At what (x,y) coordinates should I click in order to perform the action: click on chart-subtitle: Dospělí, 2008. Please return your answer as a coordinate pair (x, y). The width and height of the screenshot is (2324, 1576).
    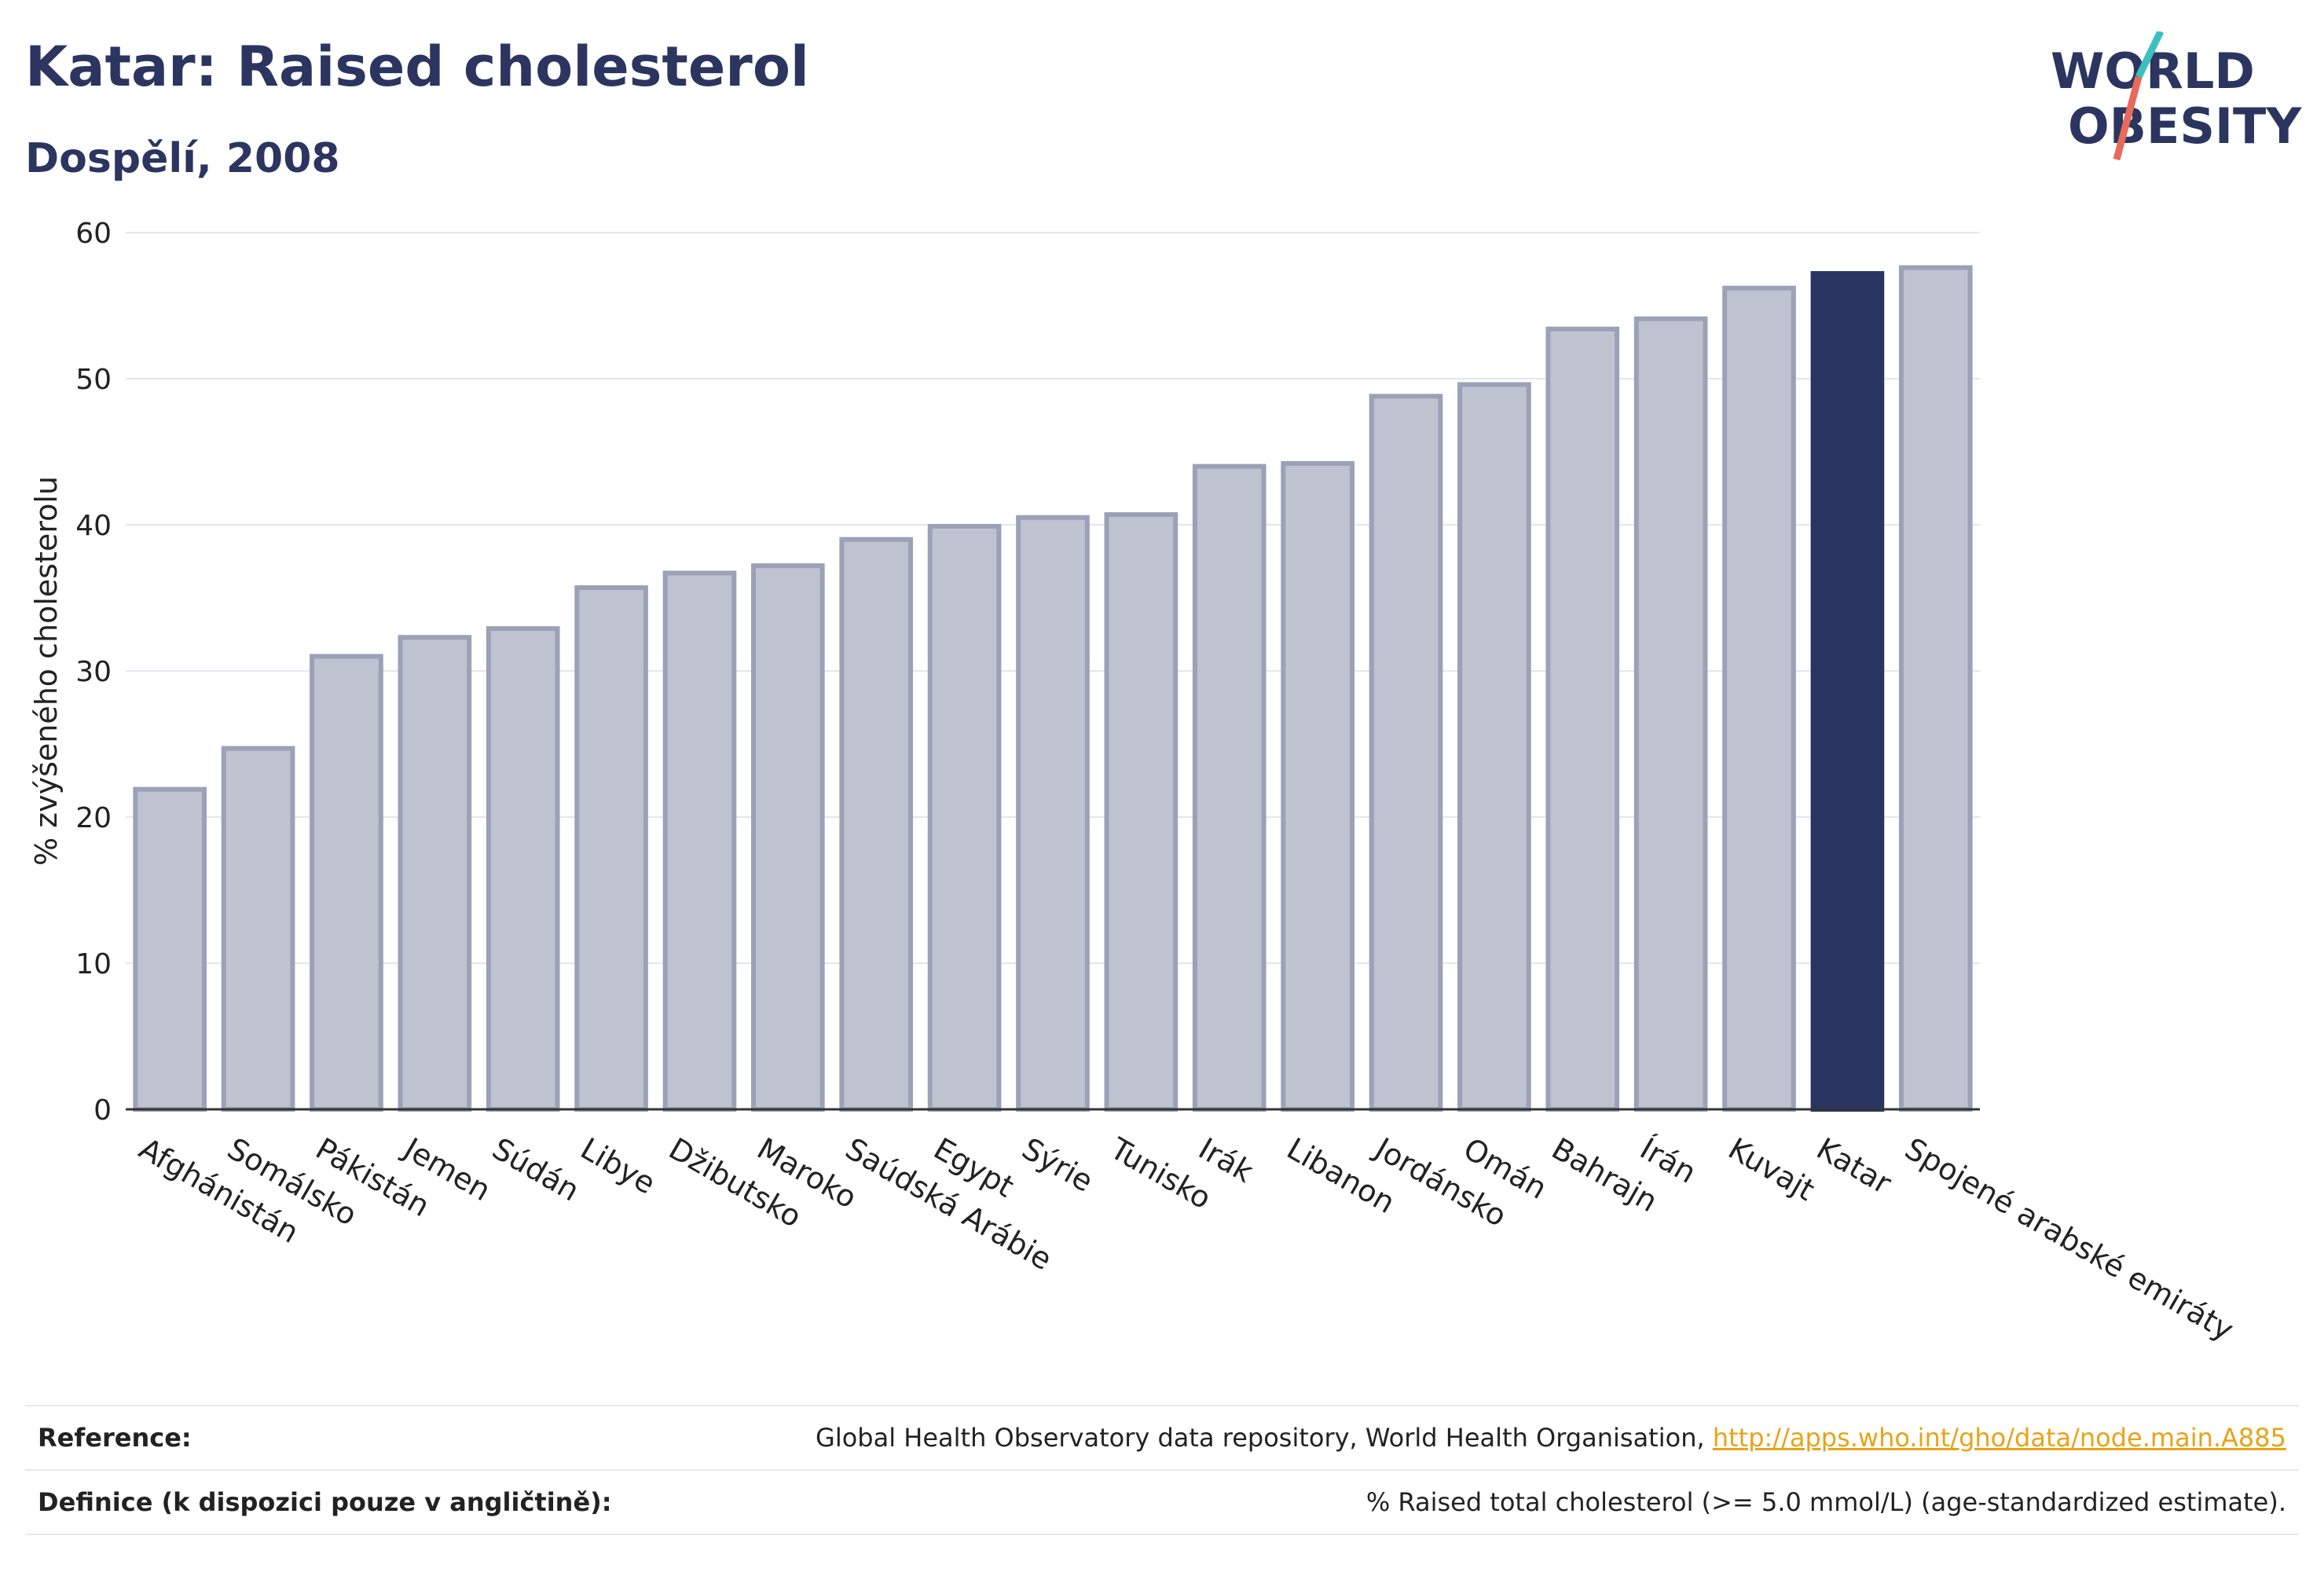
    Looking at the image, I should click on (182, 158).